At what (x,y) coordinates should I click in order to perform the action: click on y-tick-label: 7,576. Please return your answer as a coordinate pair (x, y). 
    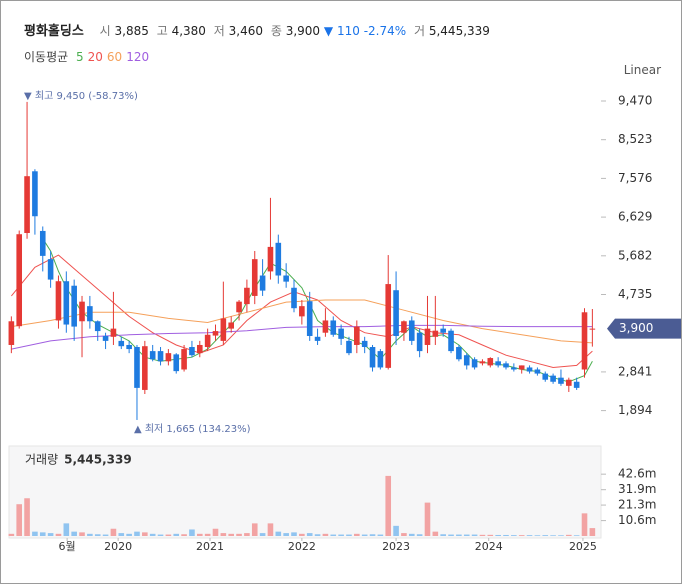
    Looking at the image, I should click on (635, 178).